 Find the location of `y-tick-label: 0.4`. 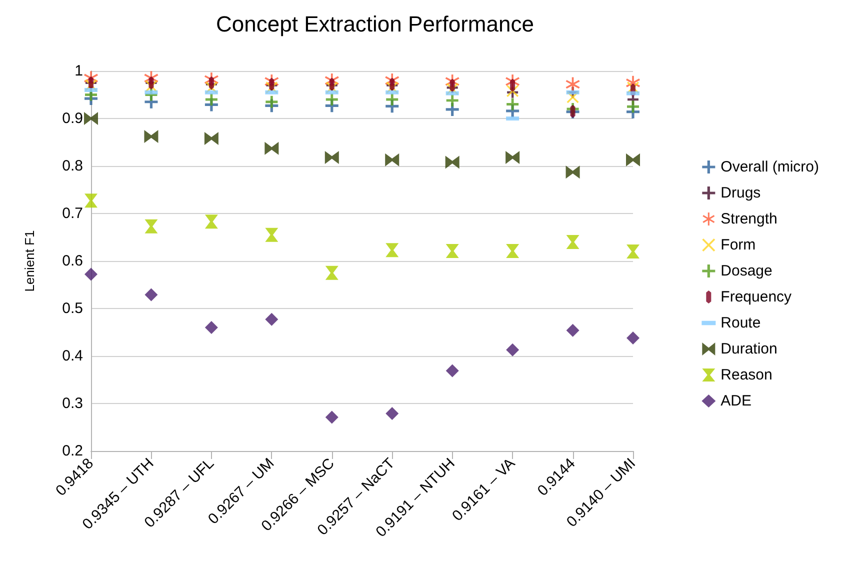

y-tick-label: 0.4 is located at coordinates (72, 356).